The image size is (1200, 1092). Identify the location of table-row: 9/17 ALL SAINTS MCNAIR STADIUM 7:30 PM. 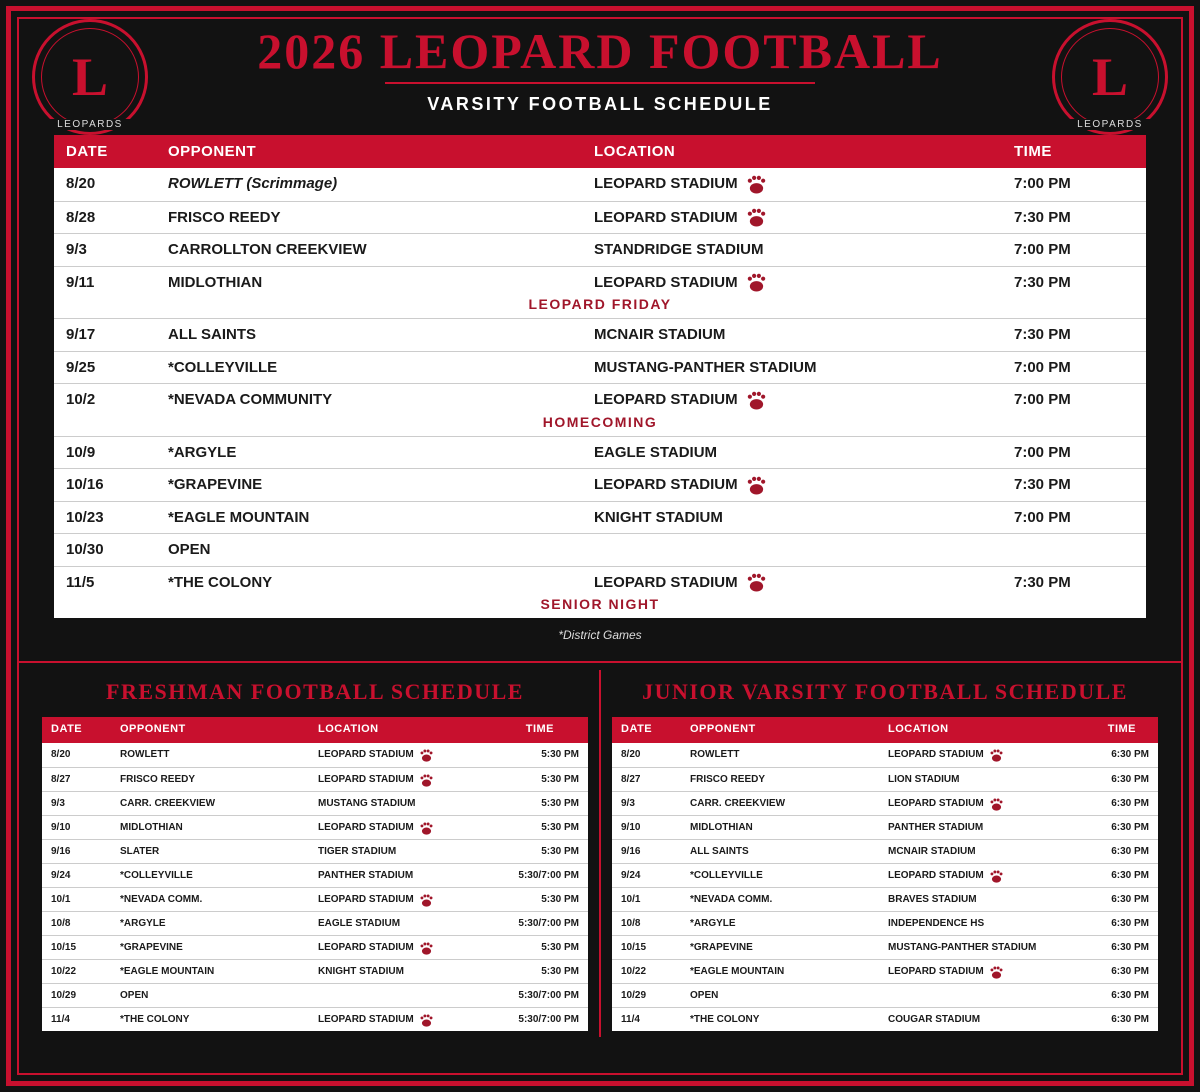
(600, 334).